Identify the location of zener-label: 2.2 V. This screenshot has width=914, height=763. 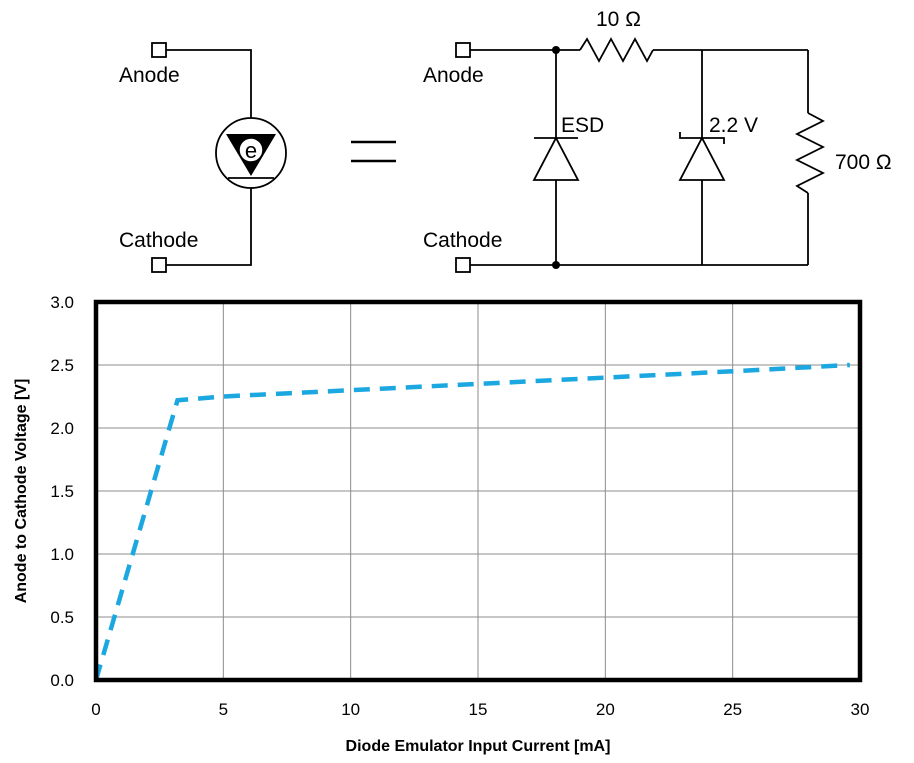
(733, 125).